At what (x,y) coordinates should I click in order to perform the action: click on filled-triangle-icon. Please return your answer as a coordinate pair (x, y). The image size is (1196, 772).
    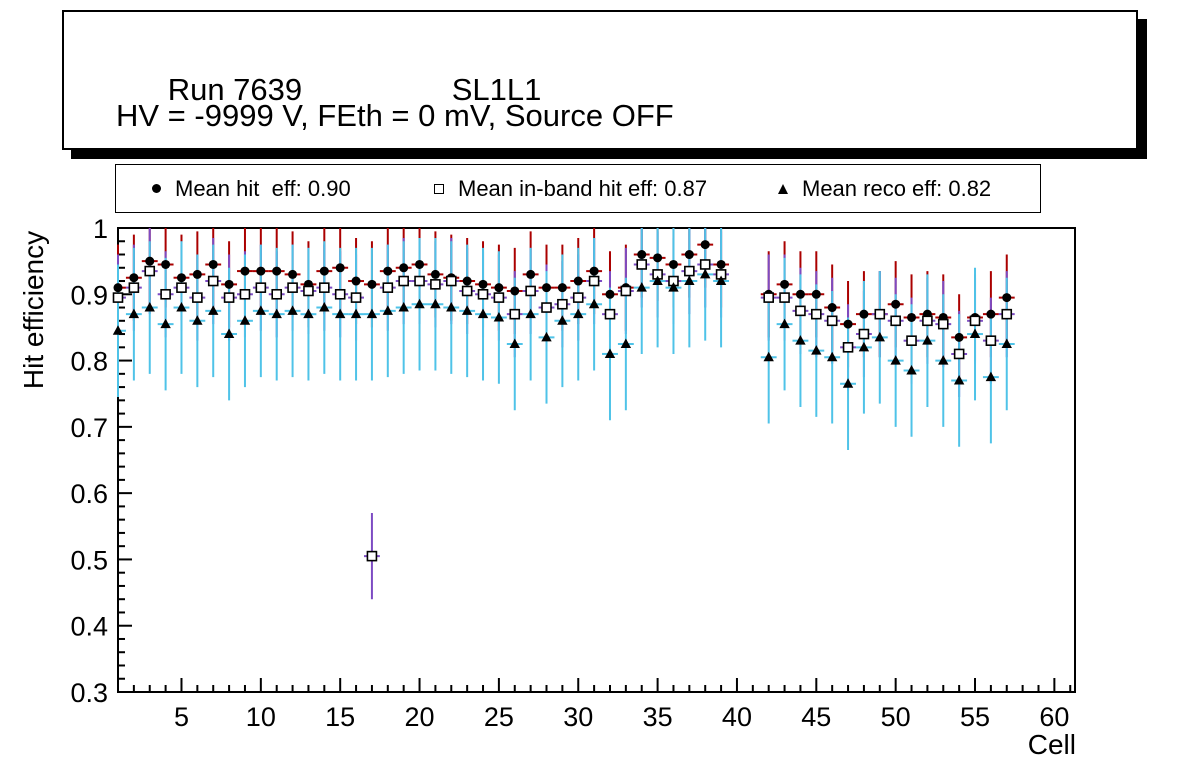
    Looking at the image, I should click on (783, 188).